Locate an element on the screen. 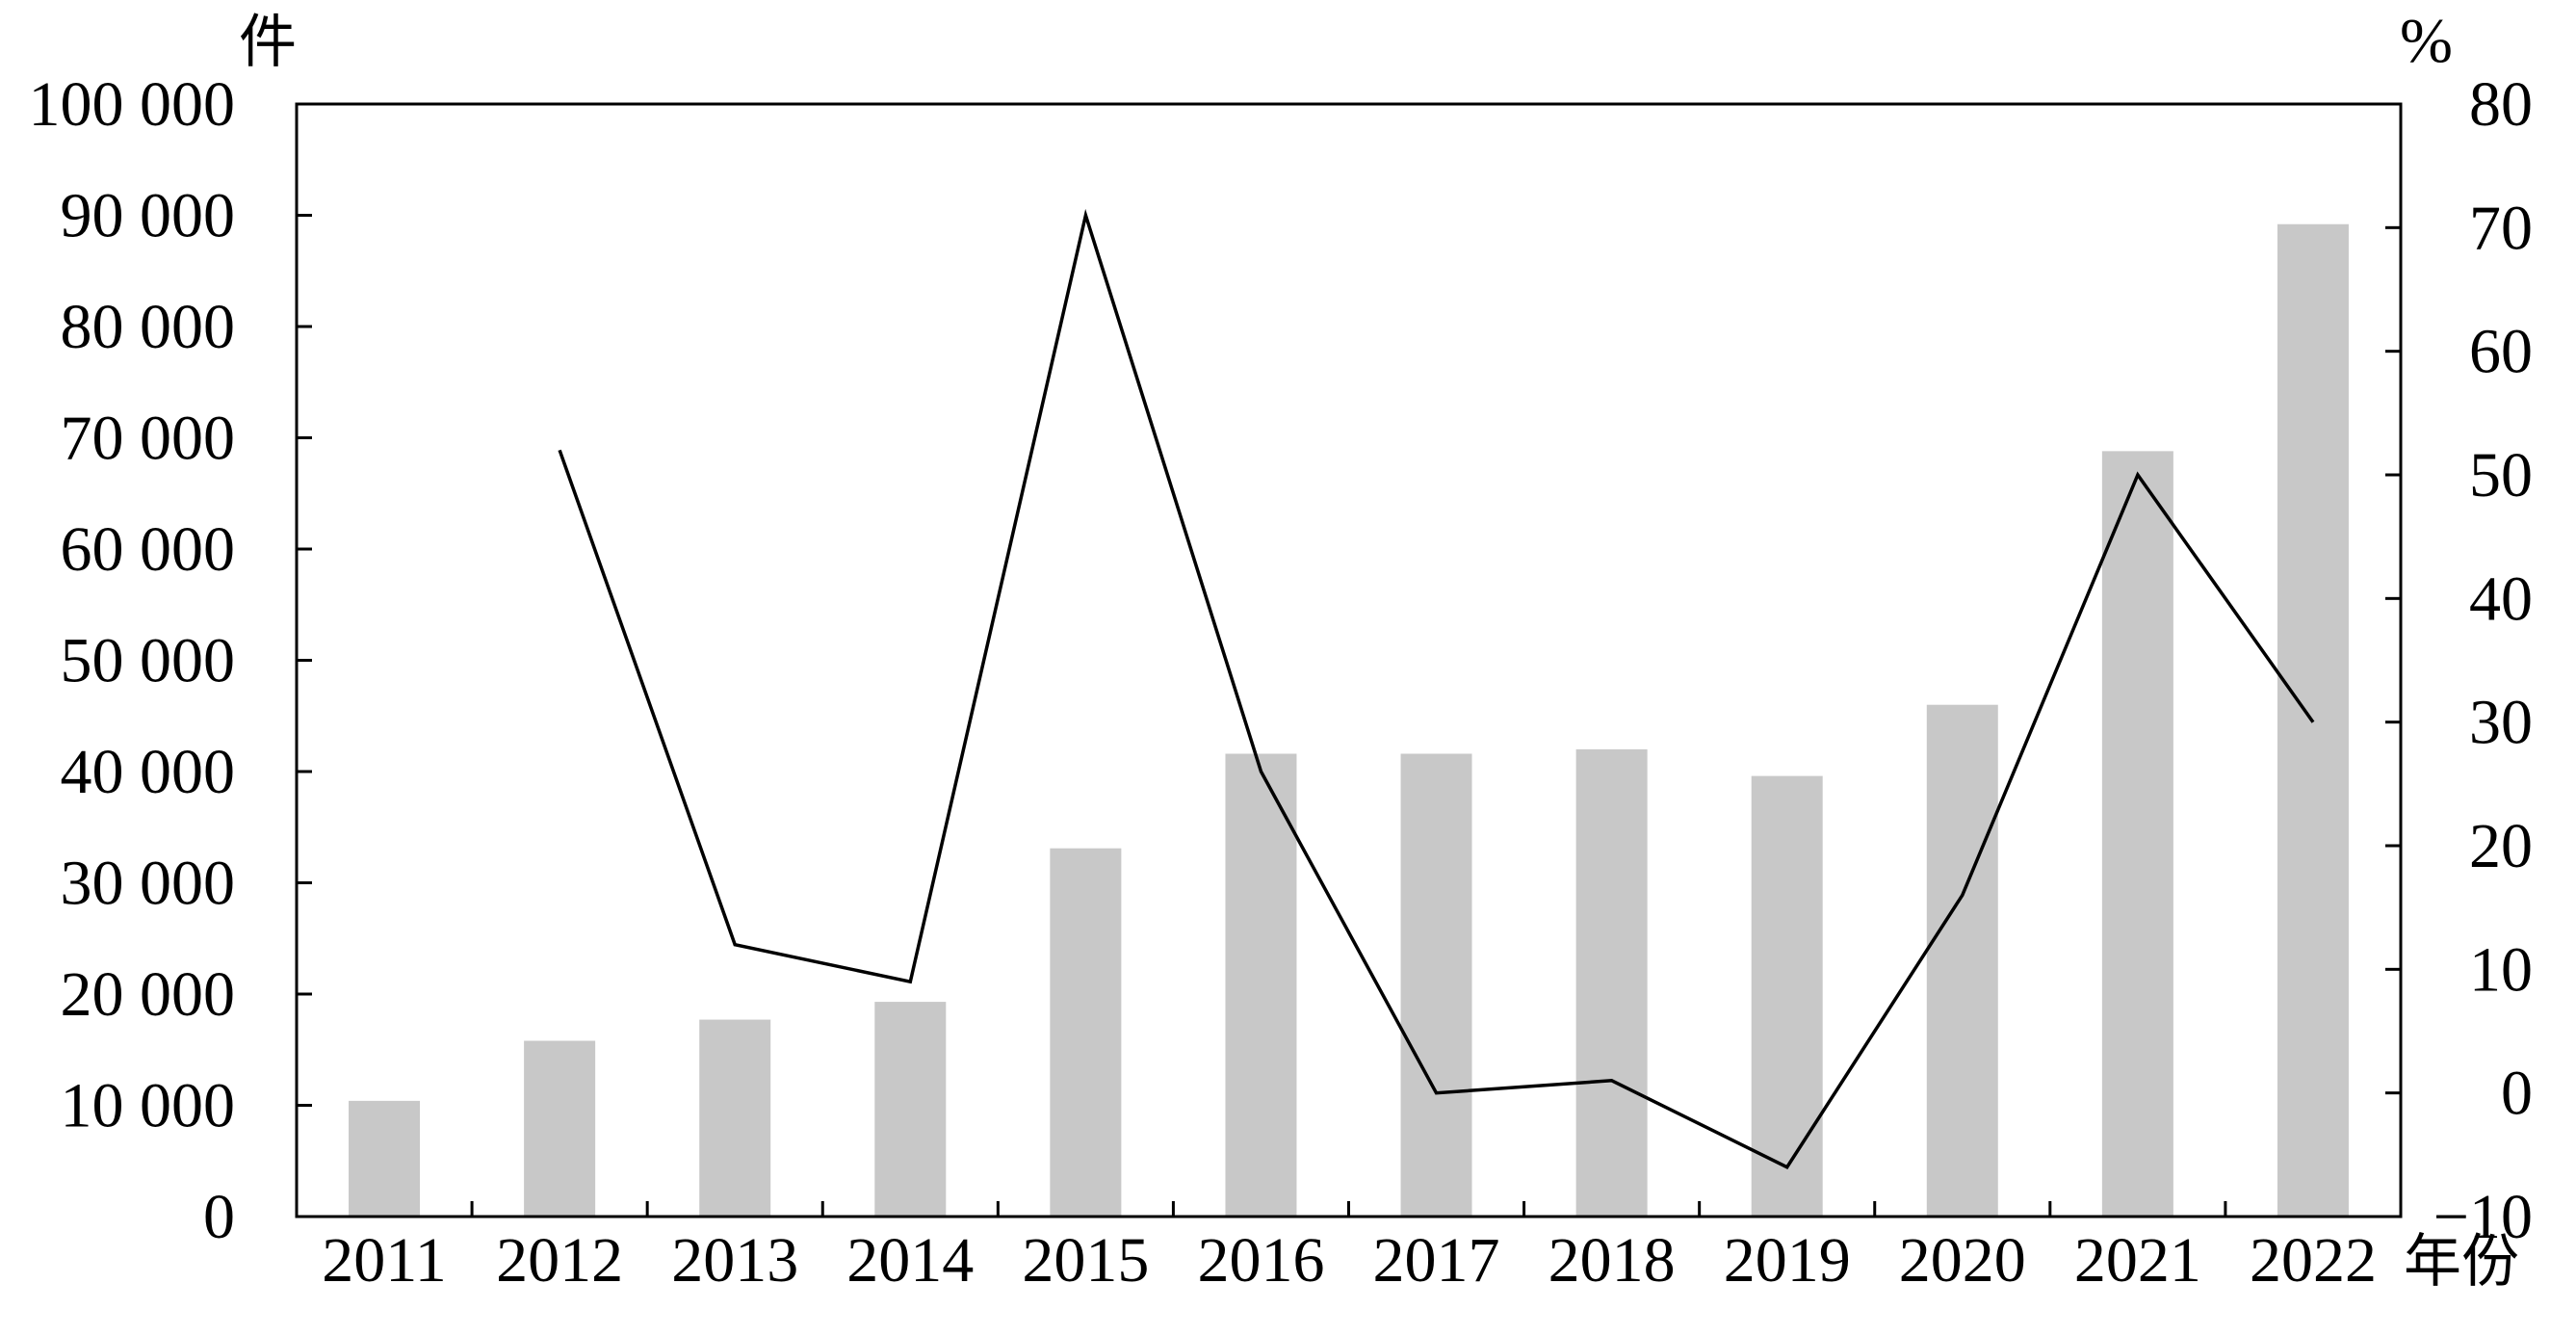  x-axis-tick-label: 2022 is located at coordinates (2313, 1260).